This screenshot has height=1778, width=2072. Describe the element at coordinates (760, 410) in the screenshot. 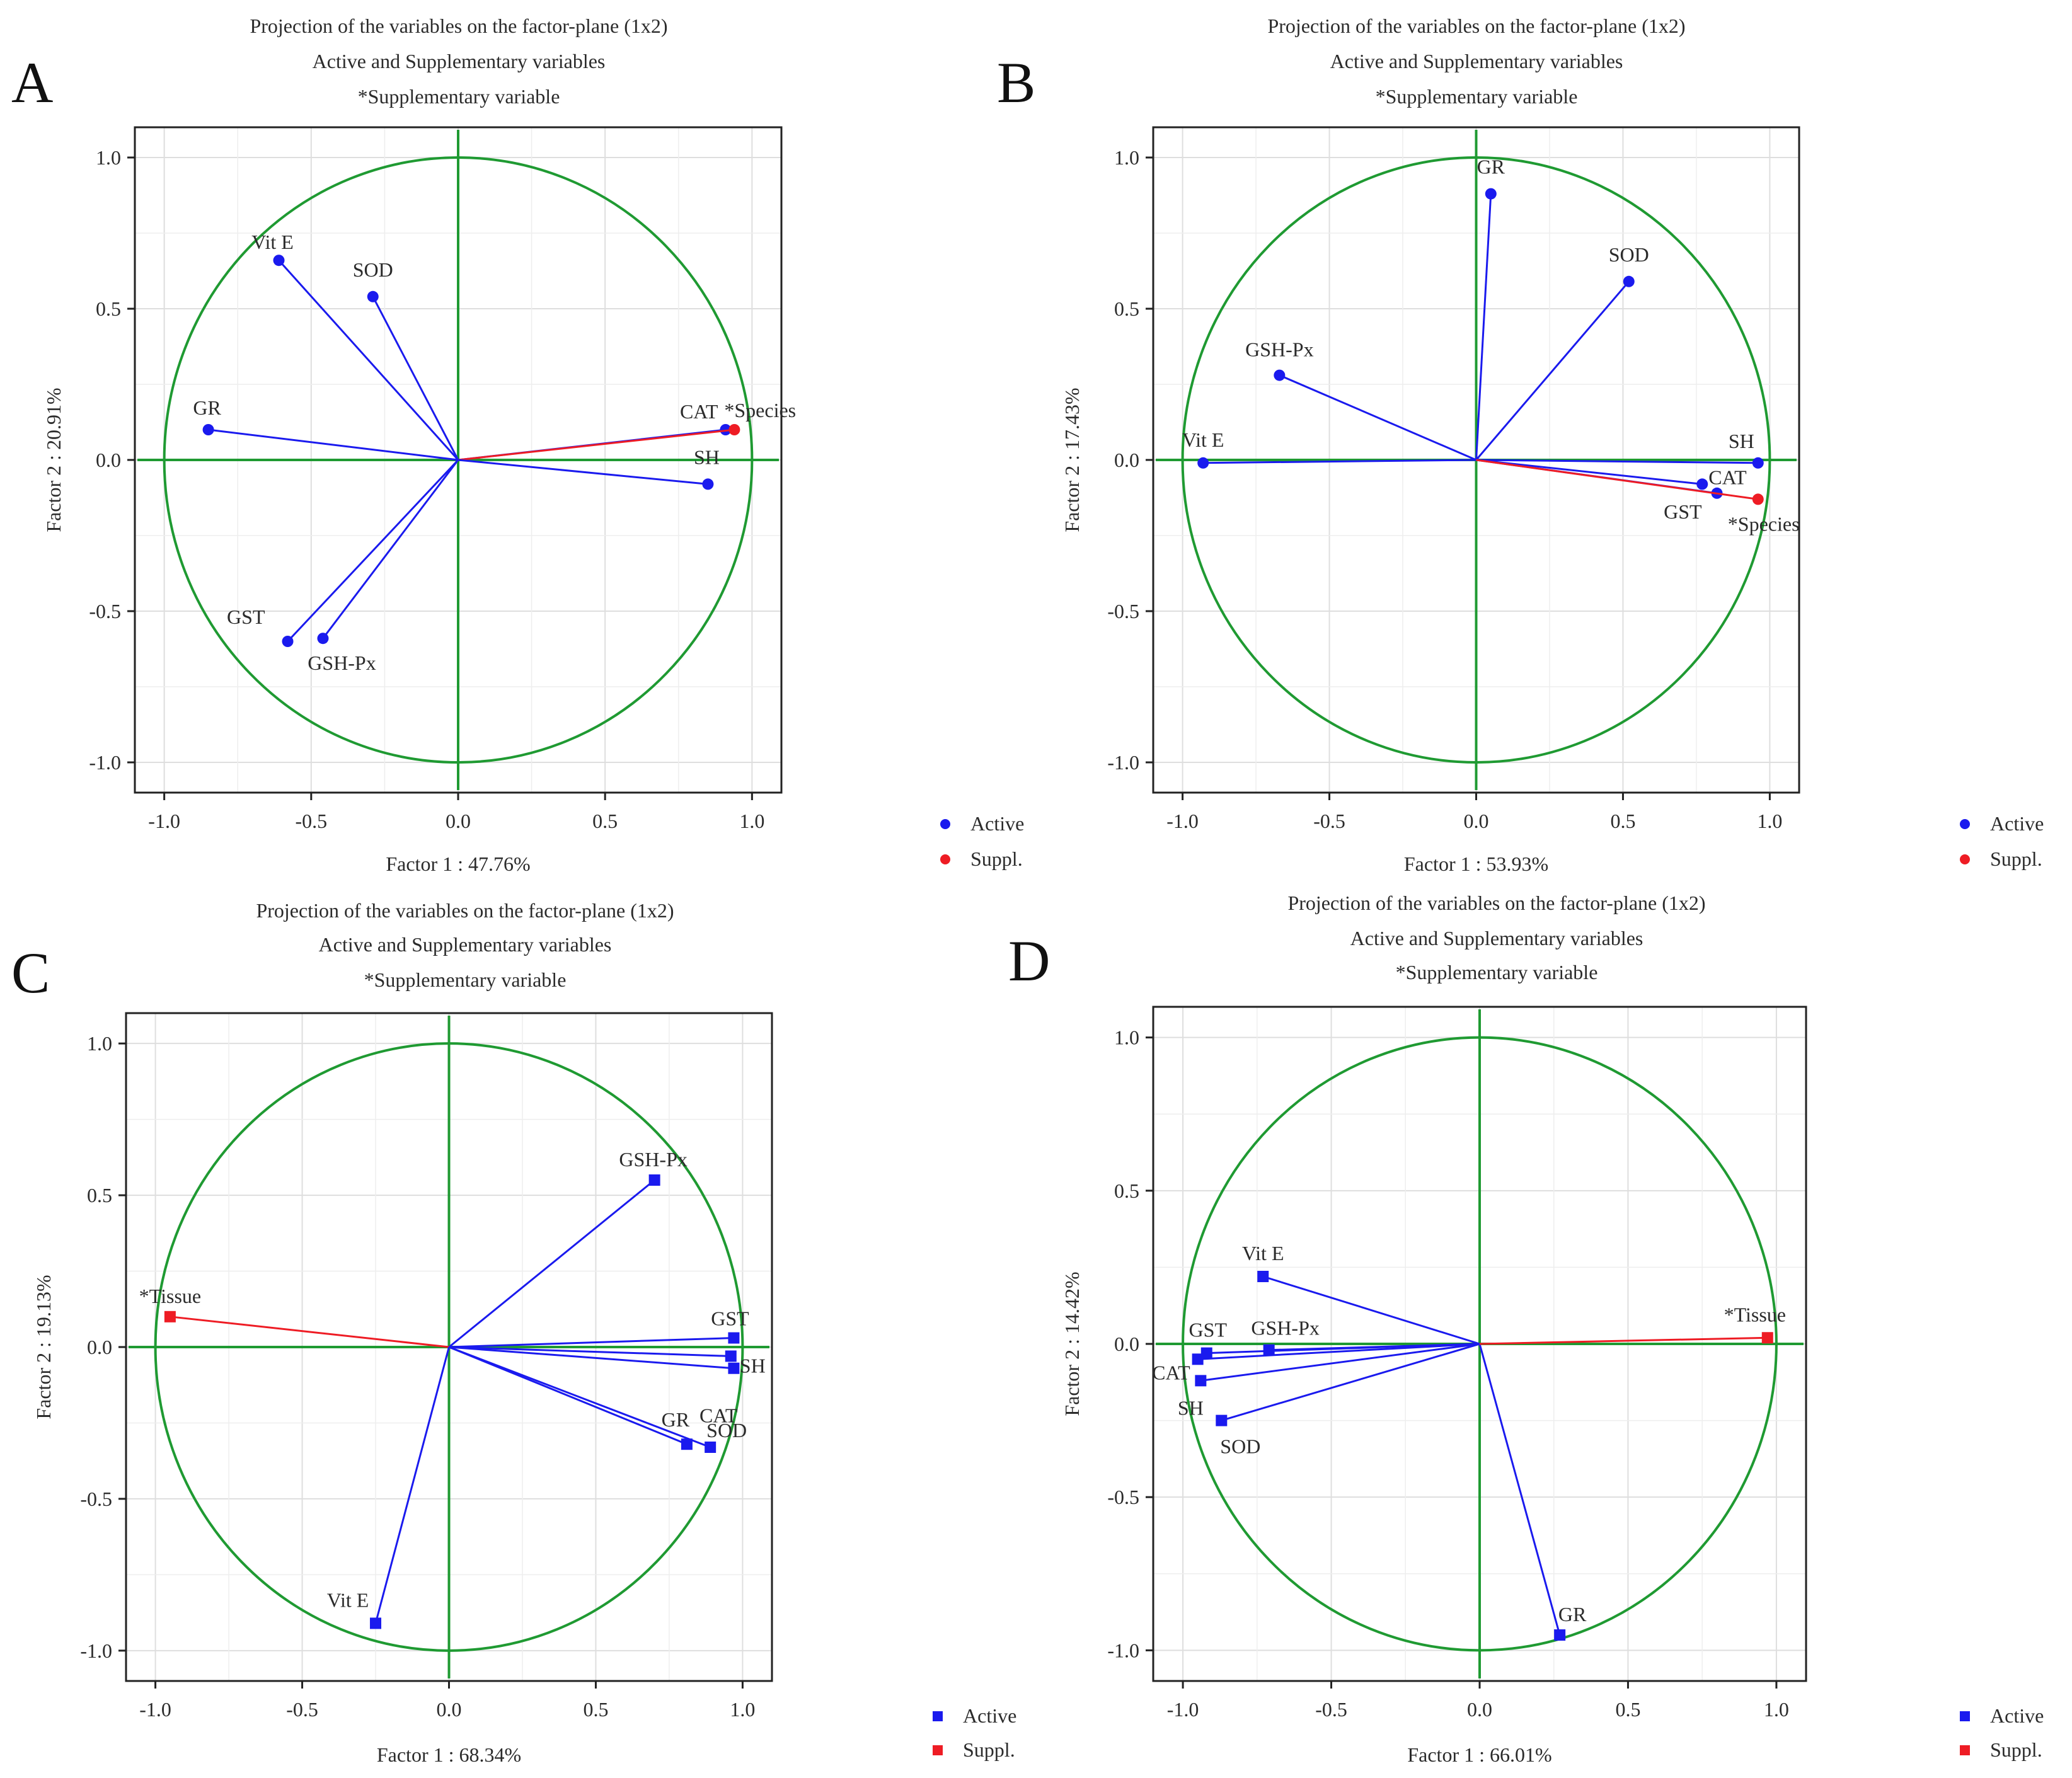

I see `point-label: *Species` at that location.